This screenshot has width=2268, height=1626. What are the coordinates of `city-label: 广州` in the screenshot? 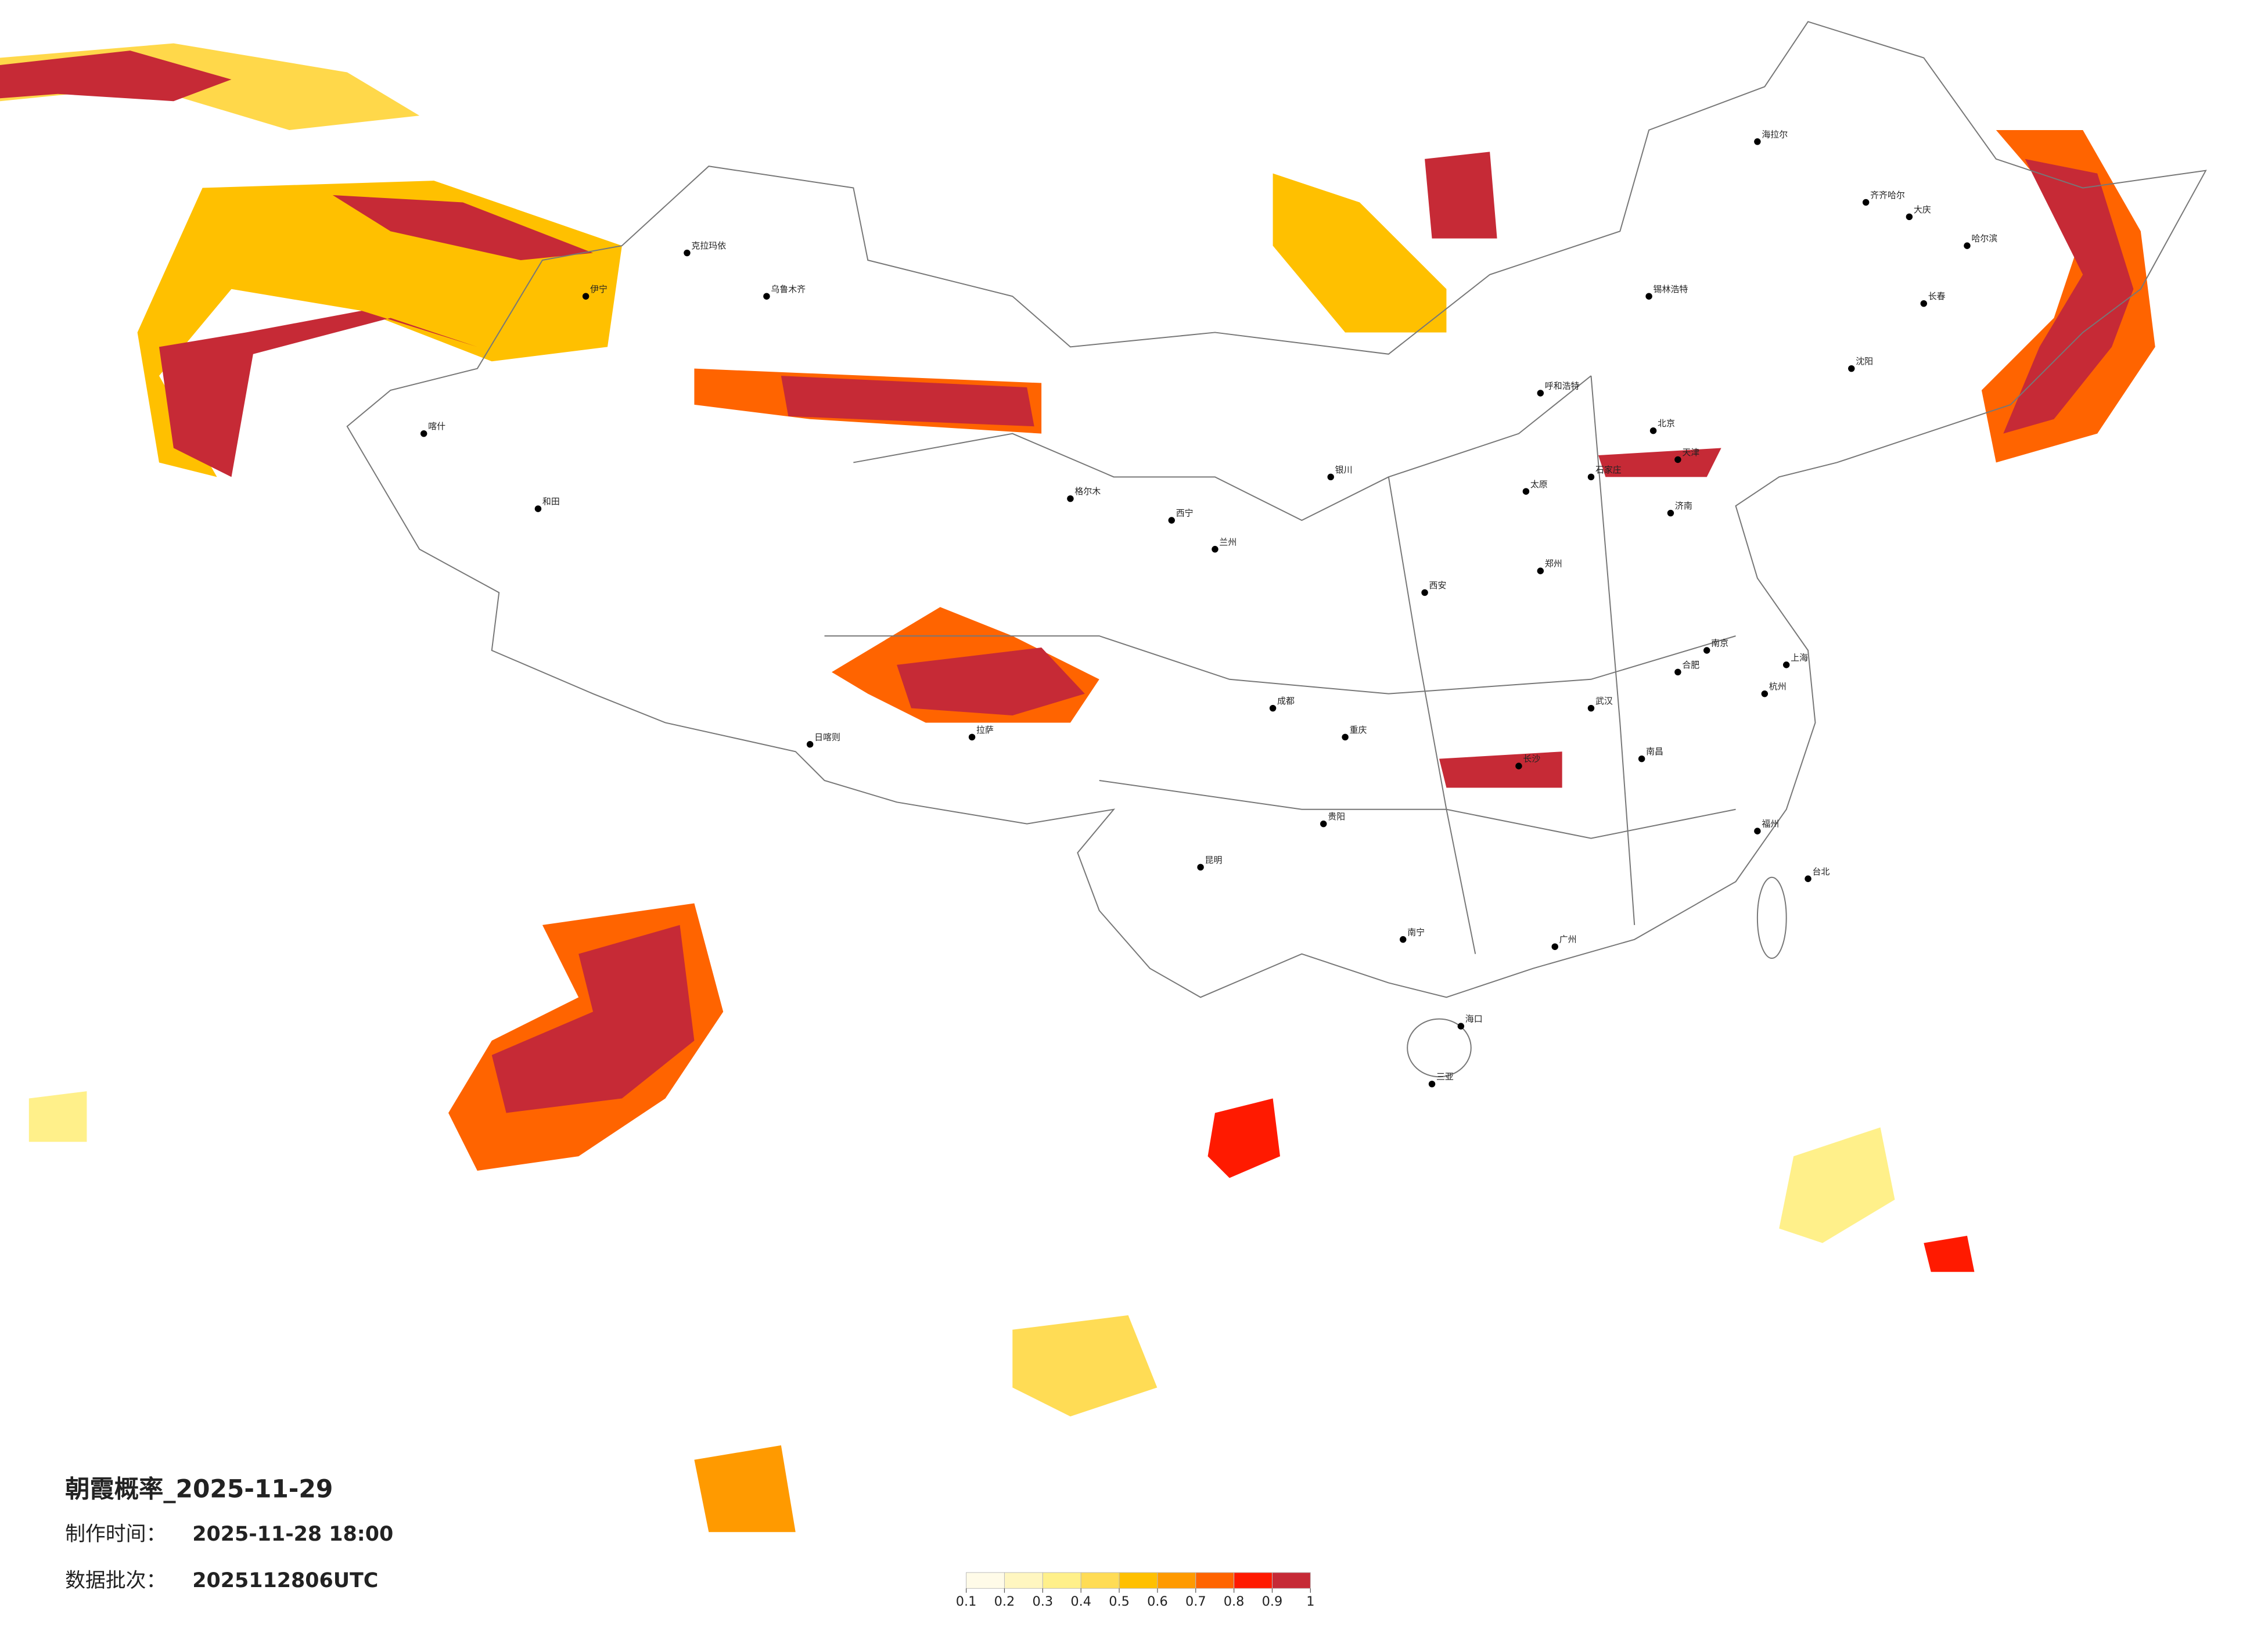 It's located at (1568, 939).